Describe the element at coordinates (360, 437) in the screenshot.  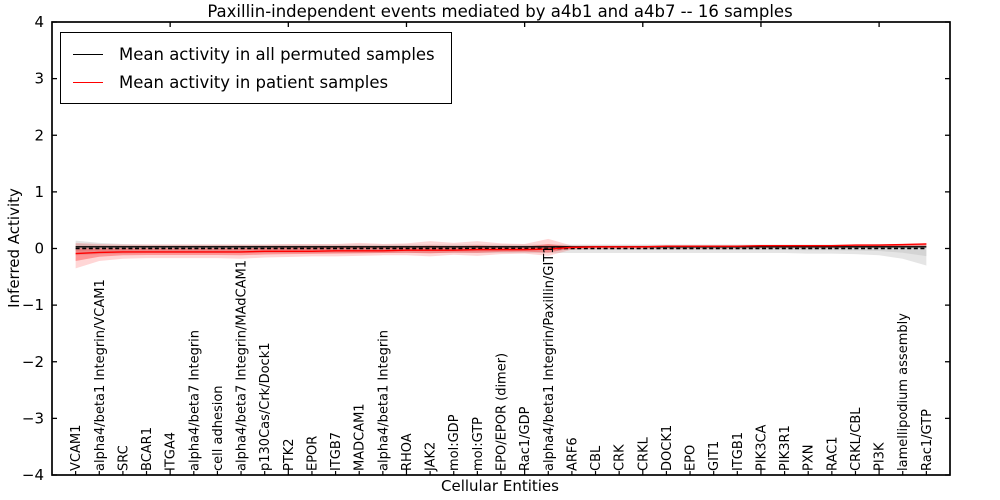
I see `category-label: MADCAM1` at that location.